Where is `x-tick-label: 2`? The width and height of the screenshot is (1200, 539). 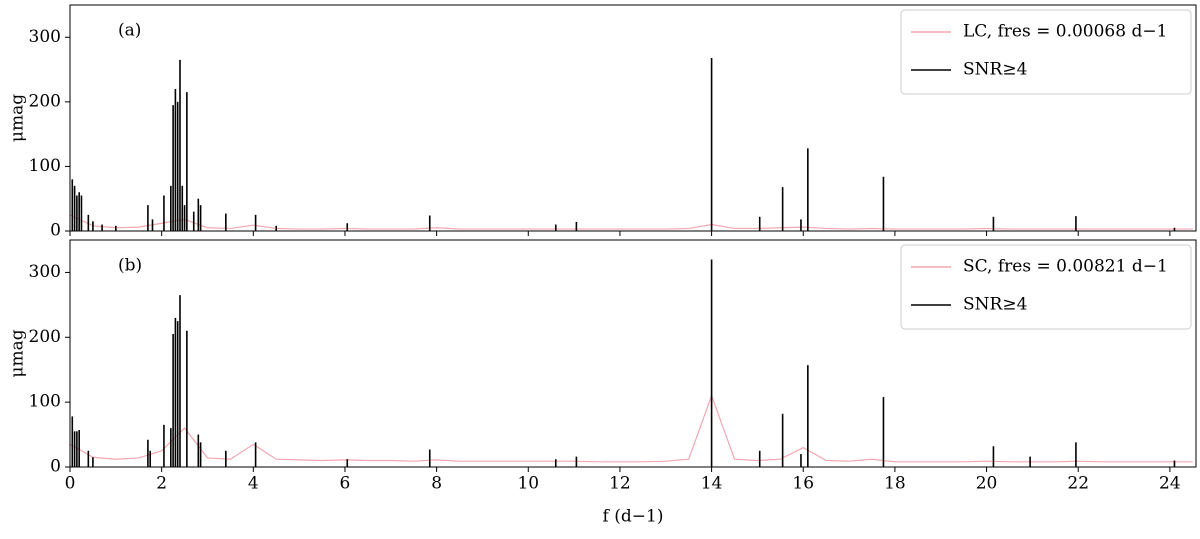
x-tick-label: 2 is located at coordinates (161, 484).